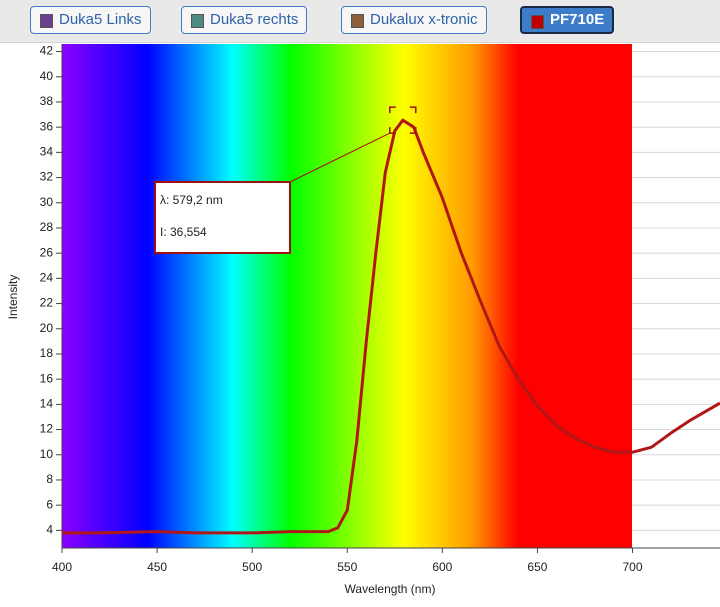  I want to click on button-label: Duka5 Links, so click(100, 19).